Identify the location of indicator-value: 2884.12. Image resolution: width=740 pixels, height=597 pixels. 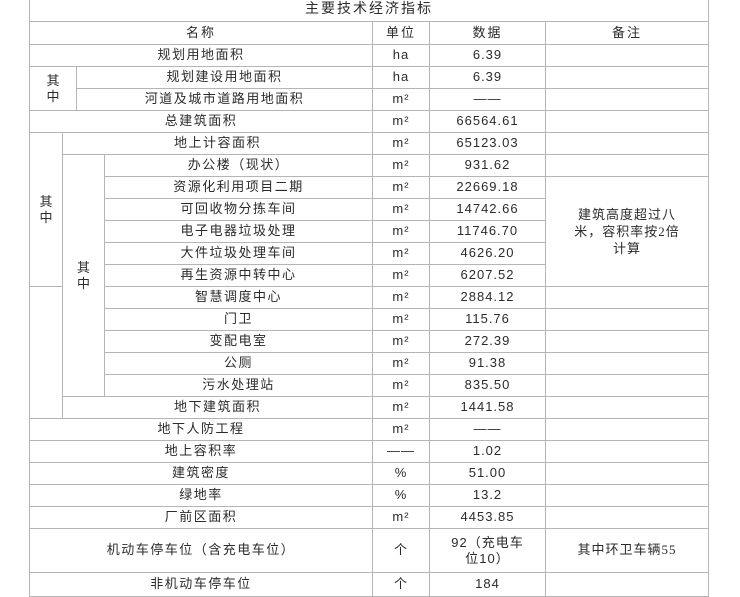
(487, 297).